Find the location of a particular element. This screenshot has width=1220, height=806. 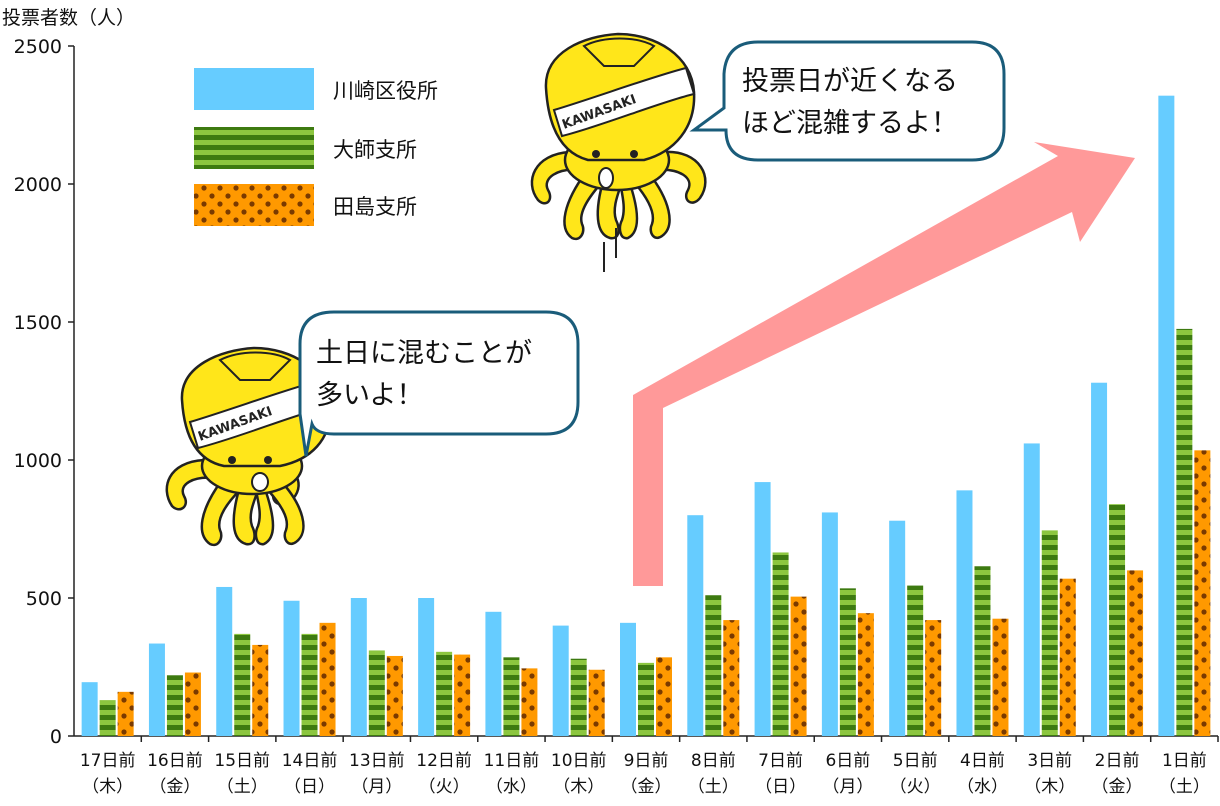

x-tick-sublabel-5: （火） is located at coordinates (444, 787).